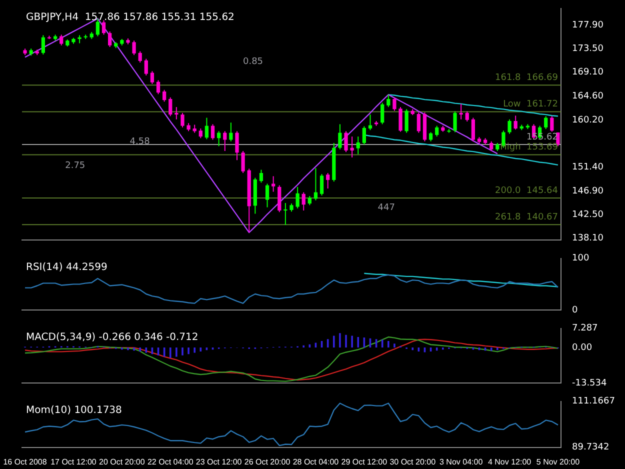  What do you see at coordinates (588, 97) in the screenshot?
I see `y-tick-label: 164.60` at bounding box center [588, 97].